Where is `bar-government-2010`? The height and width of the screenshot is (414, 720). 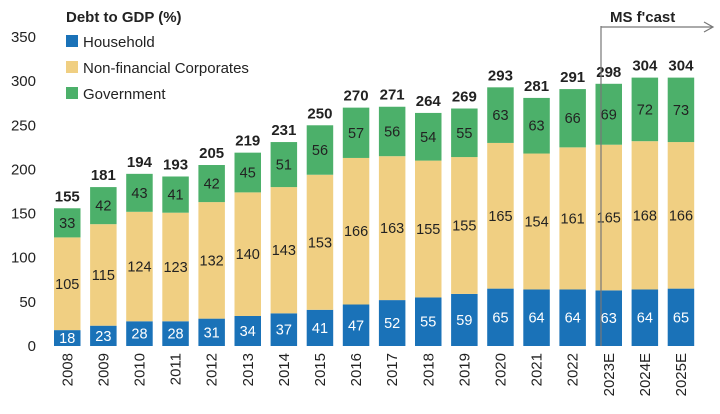
bar-government-2010 is located at coordinates (139, 192).